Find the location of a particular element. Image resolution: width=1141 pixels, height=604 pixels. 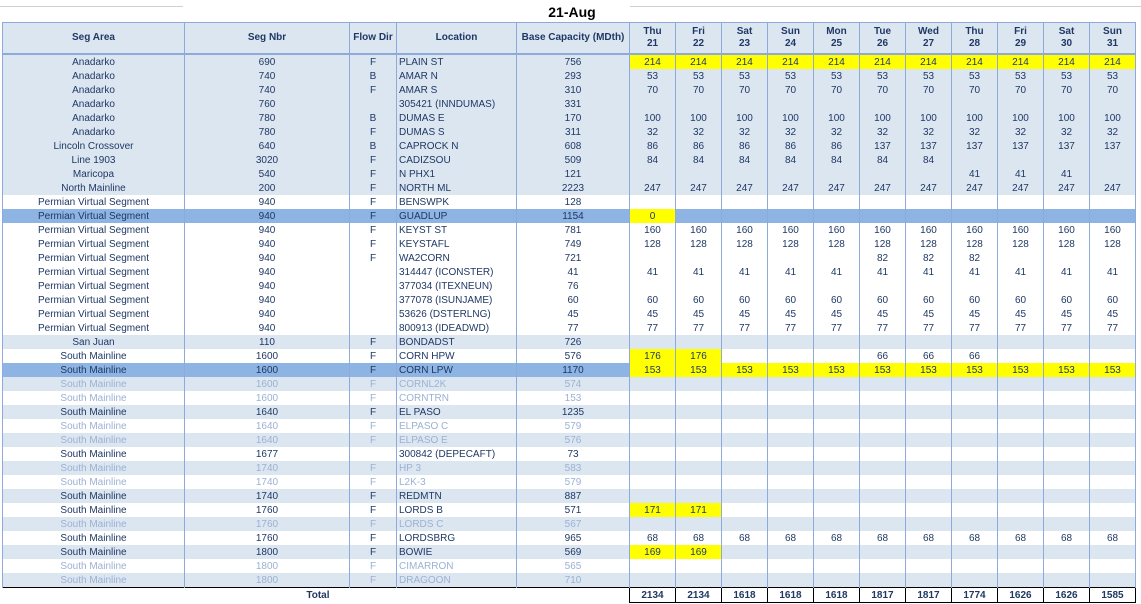

seg-area-cell: Permian Virtual Segment is located at coordinates (93, 202).